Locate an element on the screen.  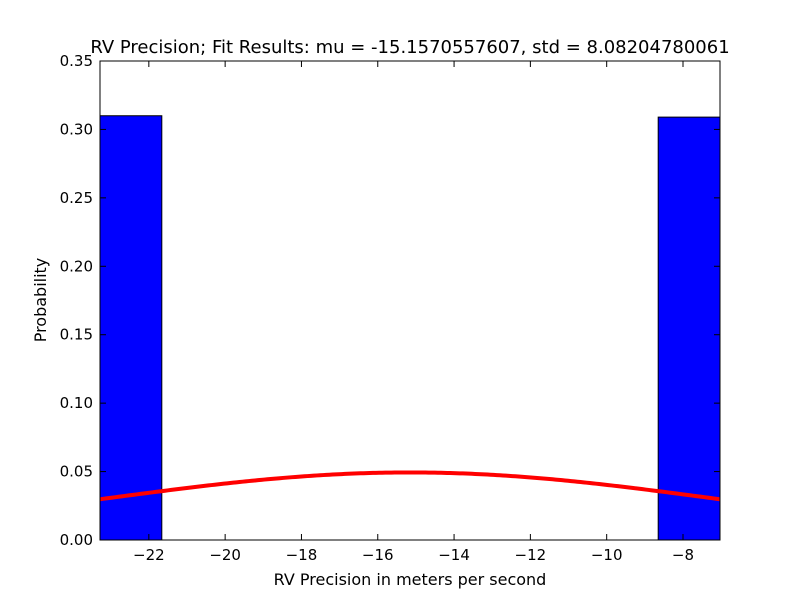
x-axis-label: RV Precision in meters per second is located at coordinates (410, 579).